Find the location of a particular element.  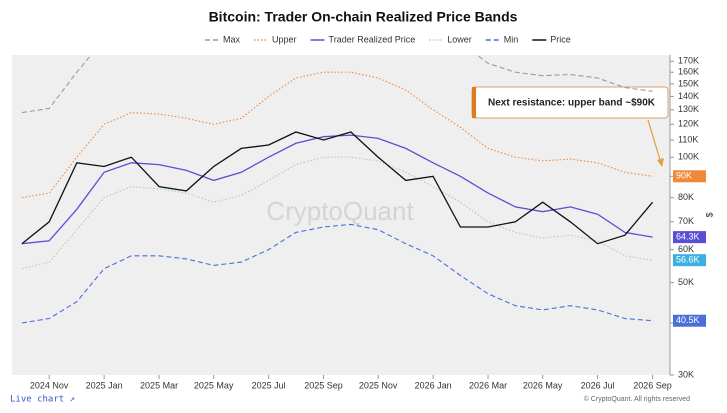

x-tick-label: 2026 Sep is located at coordinates (652, 385).